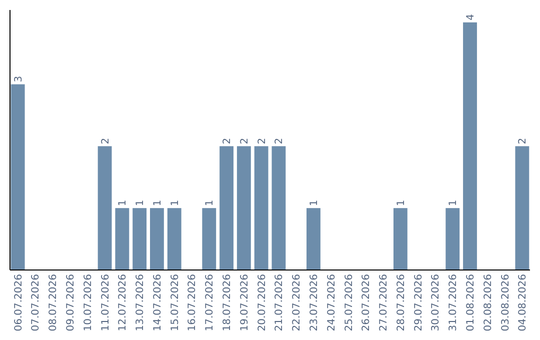  What do you see at coordinates (123, 303) in the screenshot?
I see `x-tick-label: 12.07.2026` at bounding box center [123, 303].